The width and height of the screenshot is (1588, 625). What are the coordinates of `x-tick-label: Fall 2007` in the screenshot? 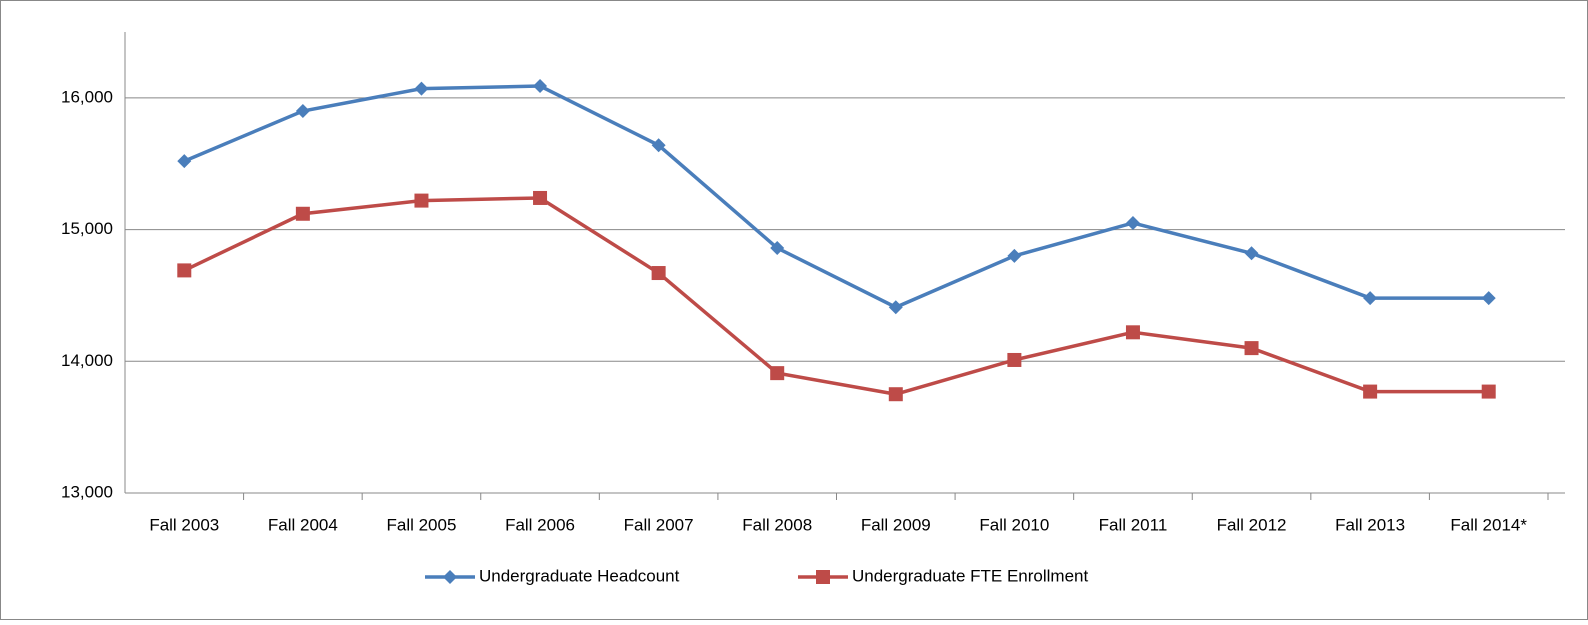 It's located at (659, 524).